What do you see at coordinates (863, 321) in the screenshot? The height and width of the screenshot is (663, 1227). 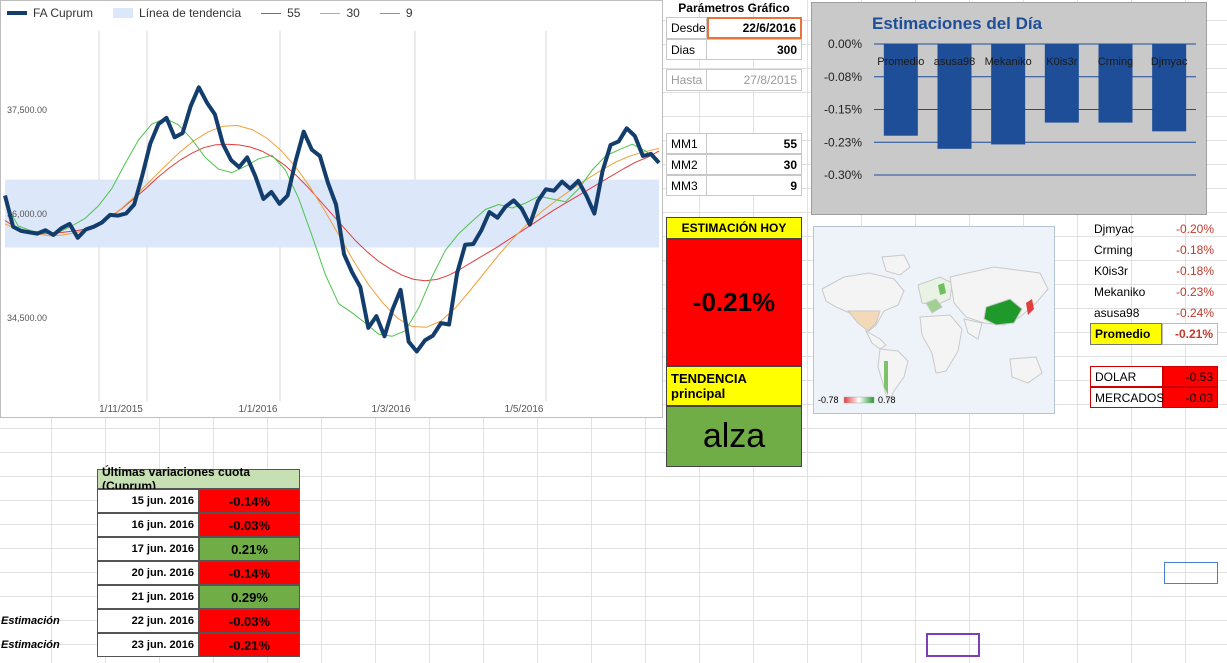 I see `usa-region` at bounding box center [863, 321].